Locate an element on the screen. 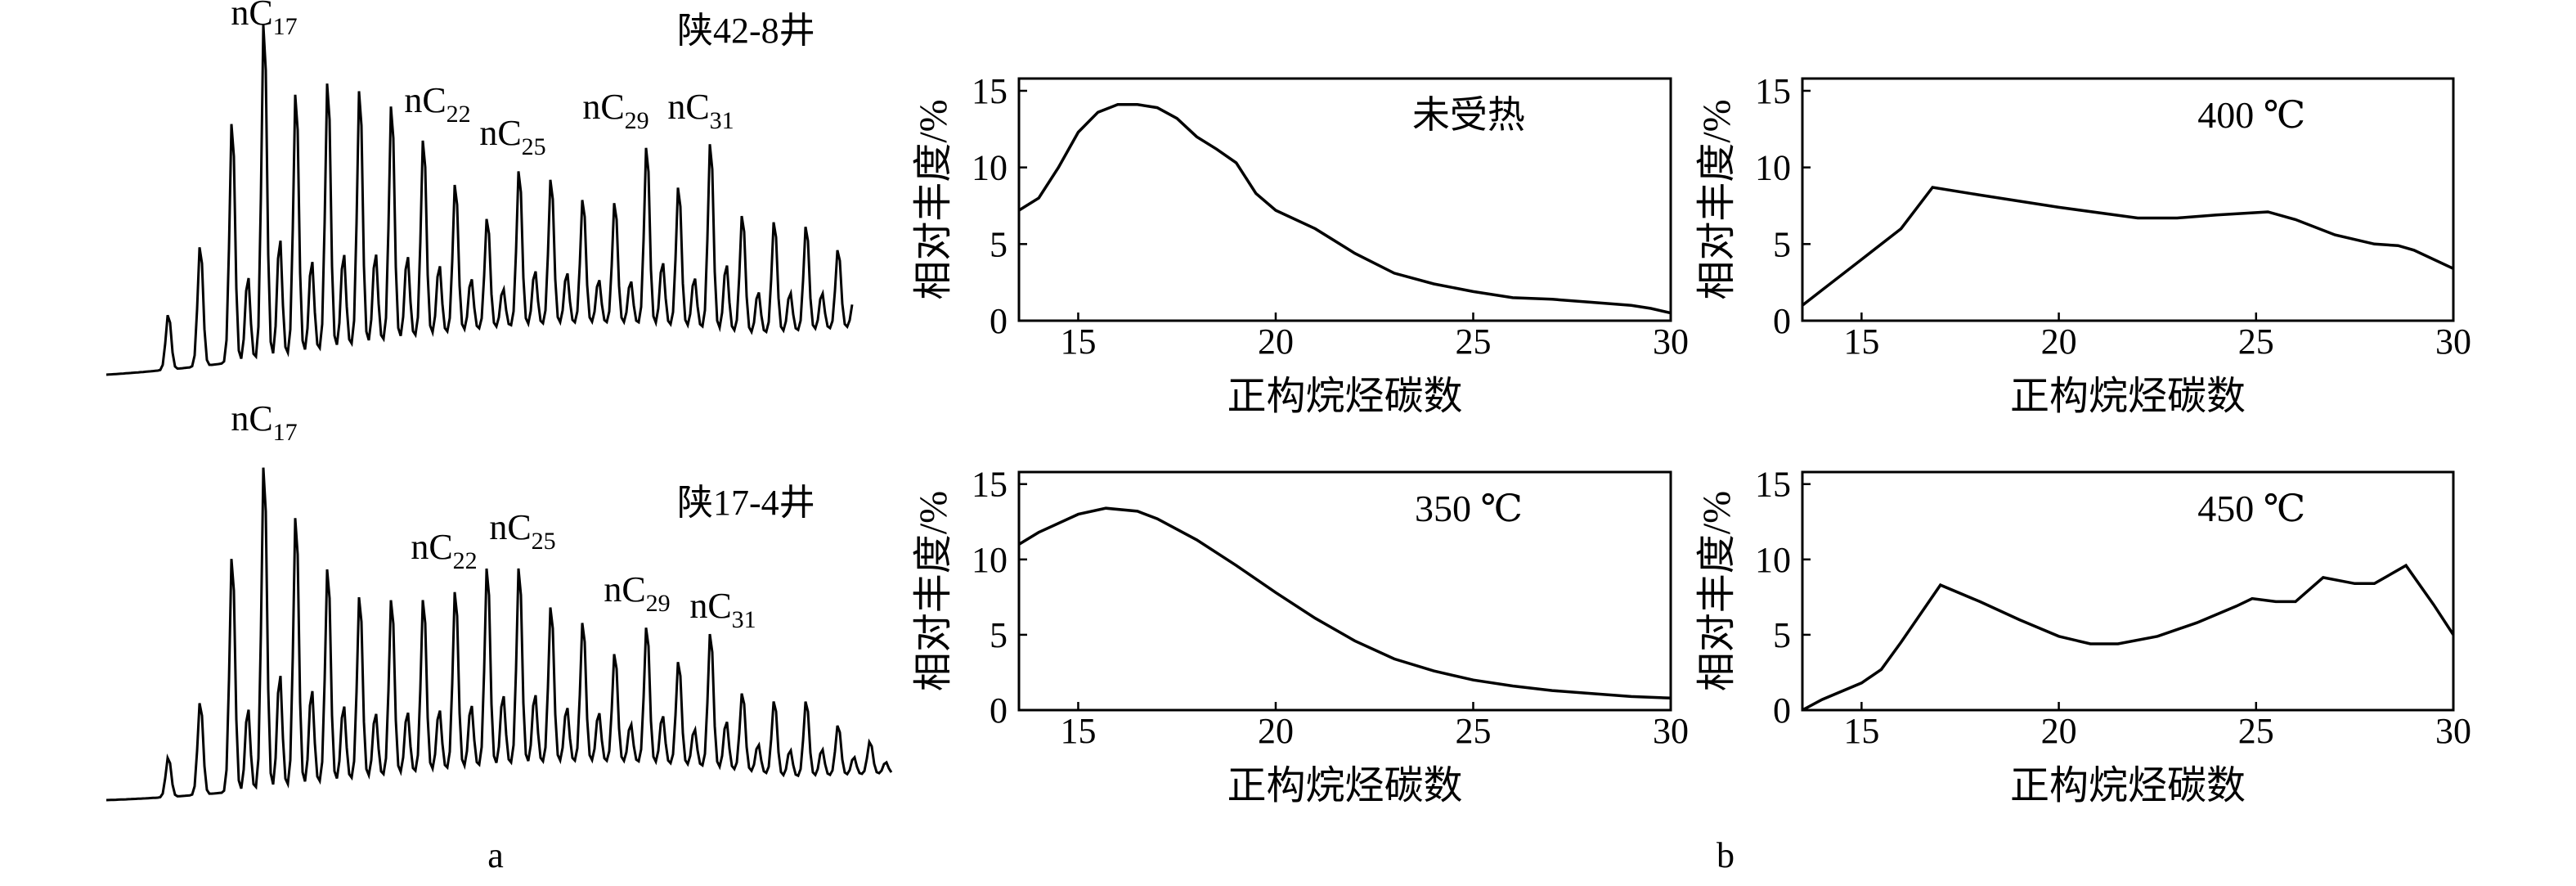 This screenshot has height=886, width=2576. annotation: 400 ℃ is located at coordinates (2251, 115).